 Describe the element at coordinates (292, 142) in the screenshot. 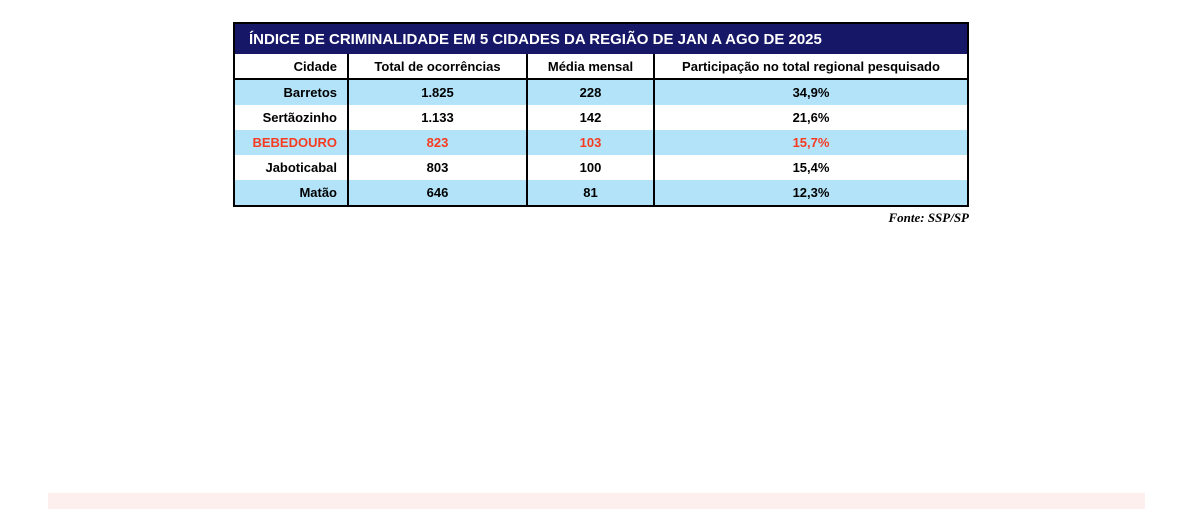

I see `cell-cidade: BEBEDOURO` at that location.